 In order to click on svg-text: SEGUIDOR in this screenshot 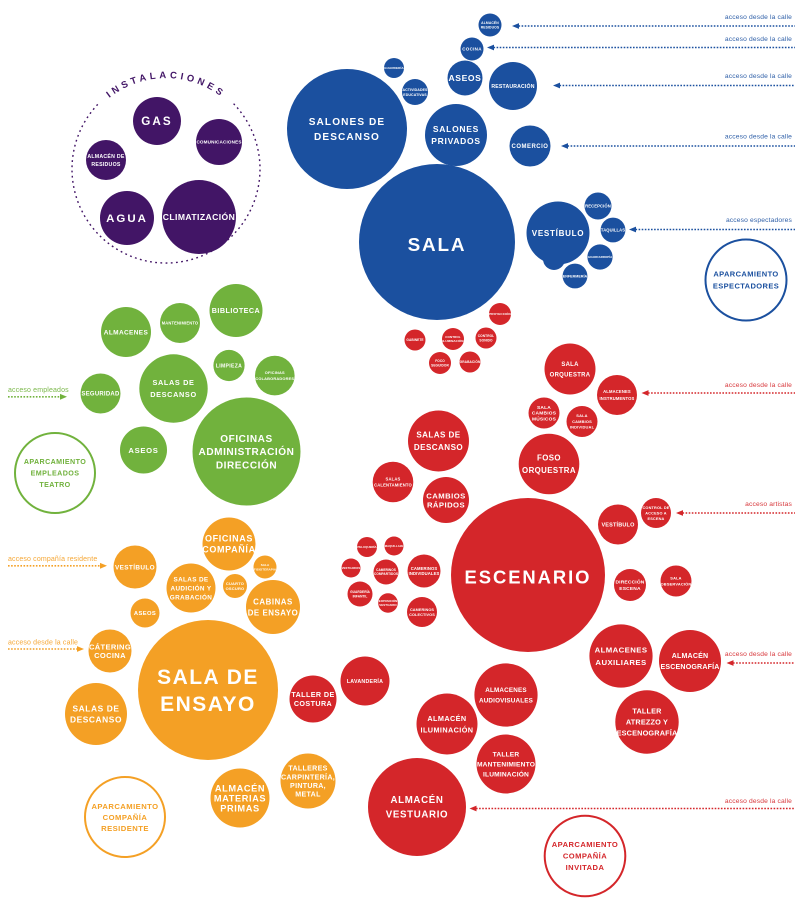, I will do `click(440, 365)`.